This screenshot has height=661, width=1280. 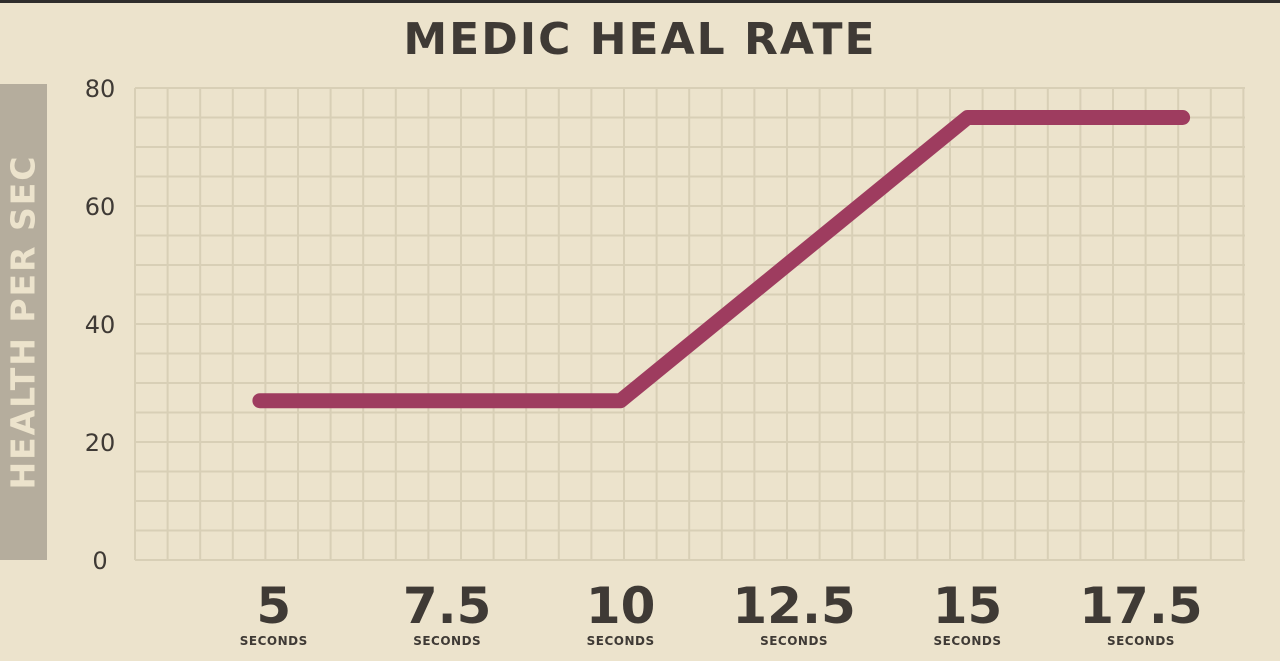 I want to click on x-tick-label: 7.5, so click(x=447, y=606).